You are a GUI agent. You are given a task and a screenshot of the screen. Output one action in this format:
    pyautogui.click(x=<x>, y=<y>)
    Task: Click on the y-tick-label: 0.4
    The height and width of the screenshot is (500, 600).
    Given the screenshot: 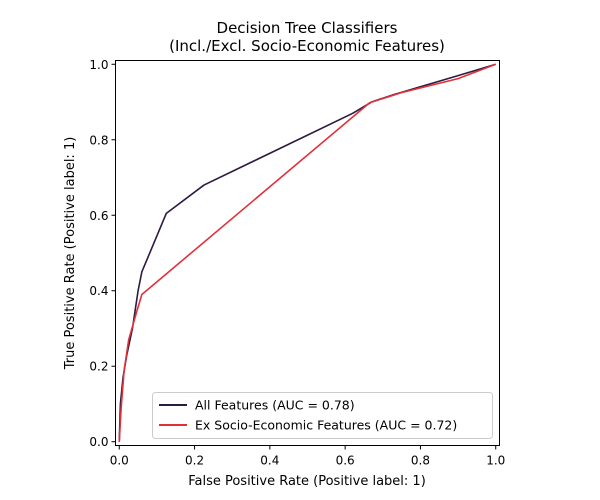 What is the action you would take?
    pyautogui.click(x=98, y=291)
    